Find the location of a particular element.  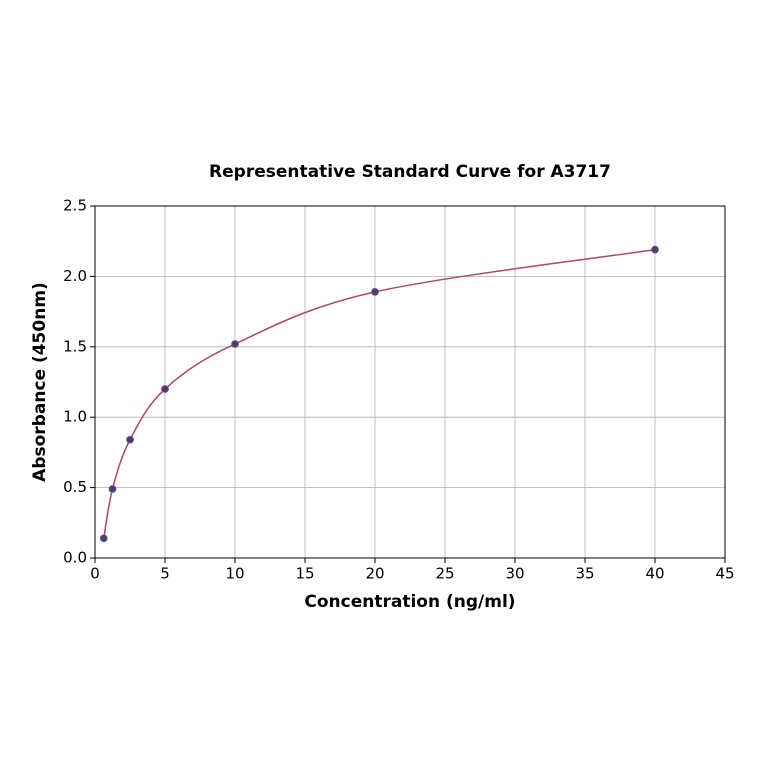

x-tick-label: 15 is located at coordinates (304, 574).